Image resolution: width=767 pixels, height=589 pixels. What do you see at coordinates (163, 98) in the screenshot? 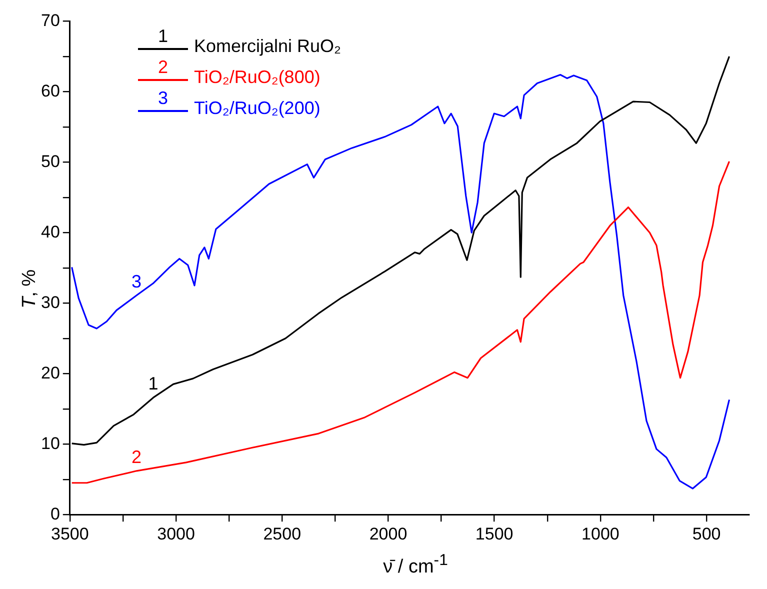
I see `text: 3` at bounding box center [163, 98].